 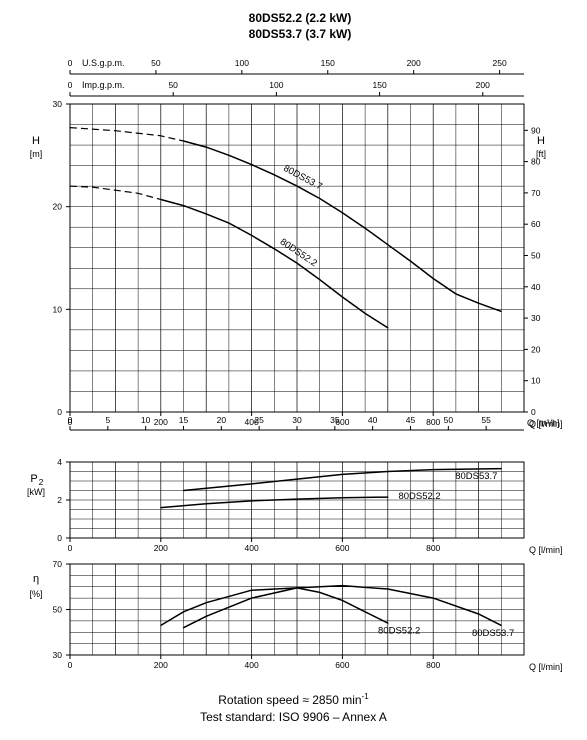 I want to click on y-axis-label: P, so click(x=33, y=479).